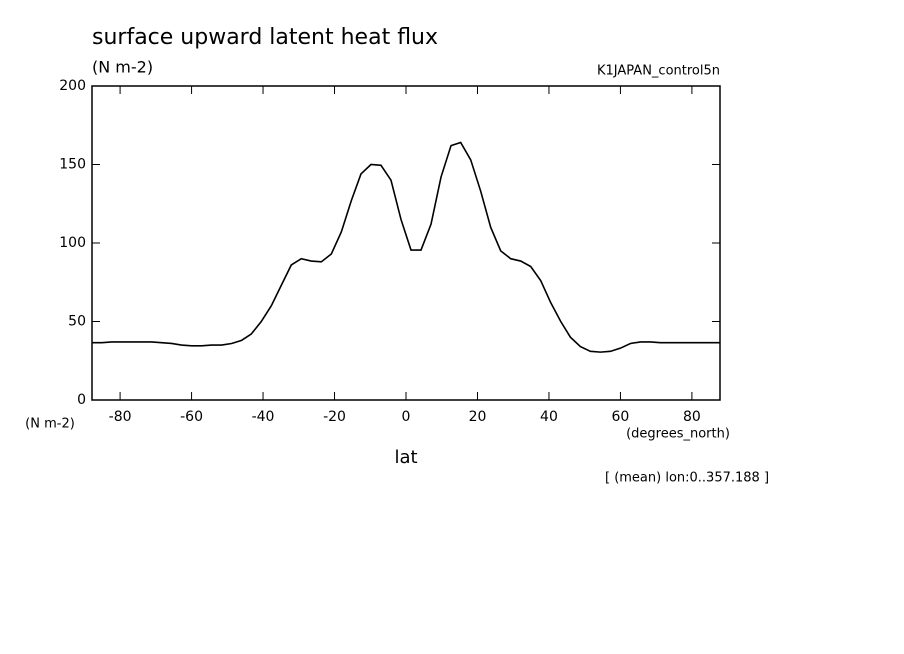  Describe the element at coordinates (120, 417) in the screenshot. I see `x-tick-label: -80` at that location.